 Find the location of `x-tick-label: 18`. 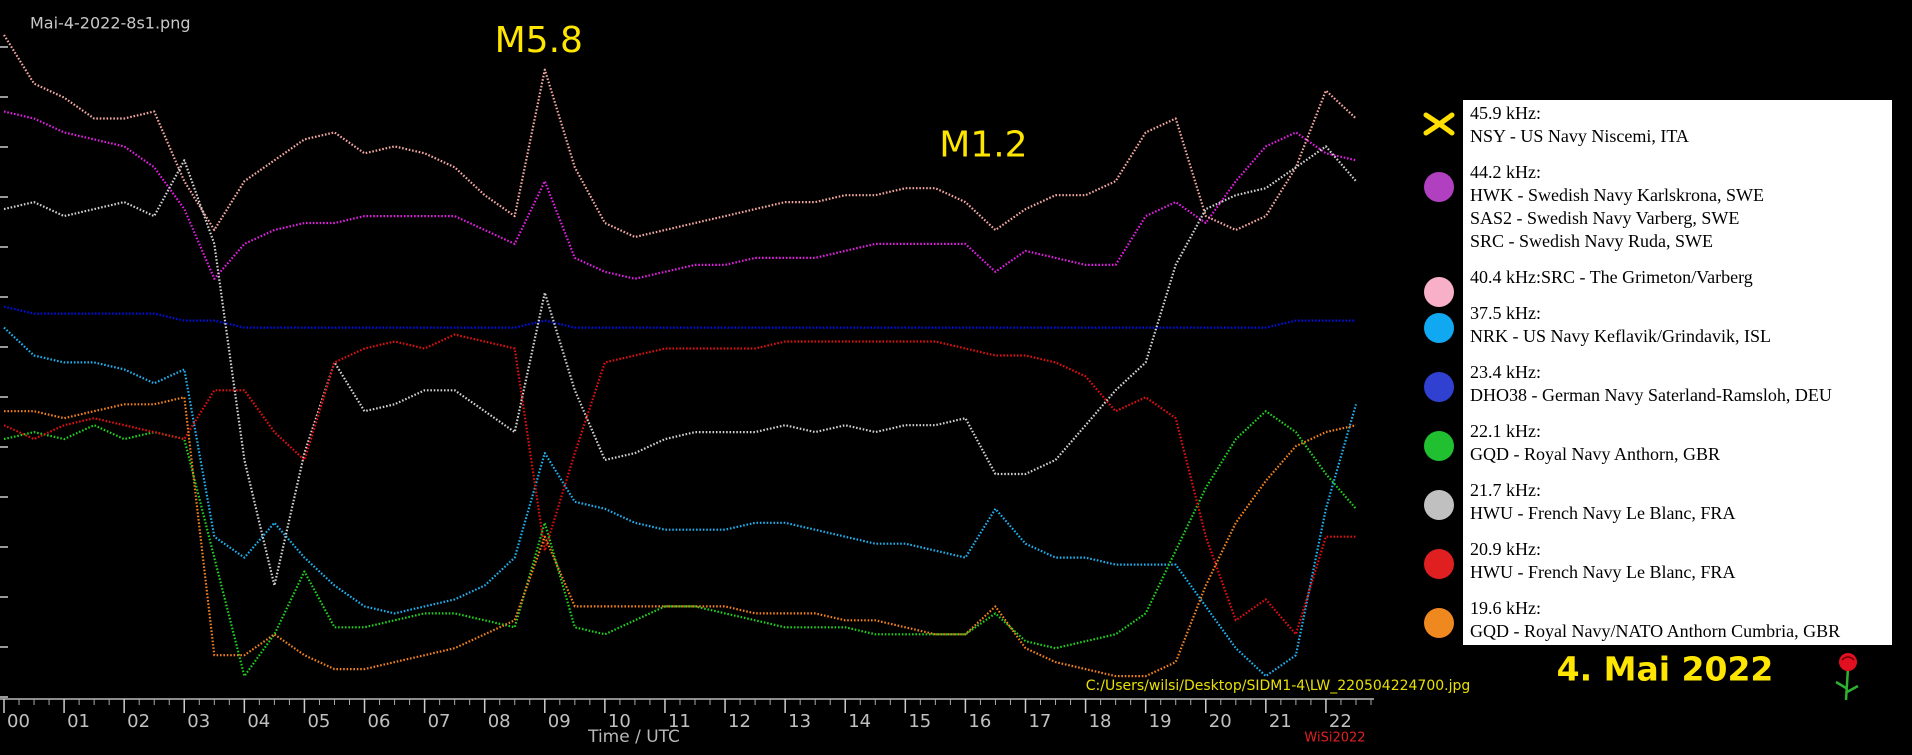

x-tick-label: 18 is located at coordinates (1100, 721).